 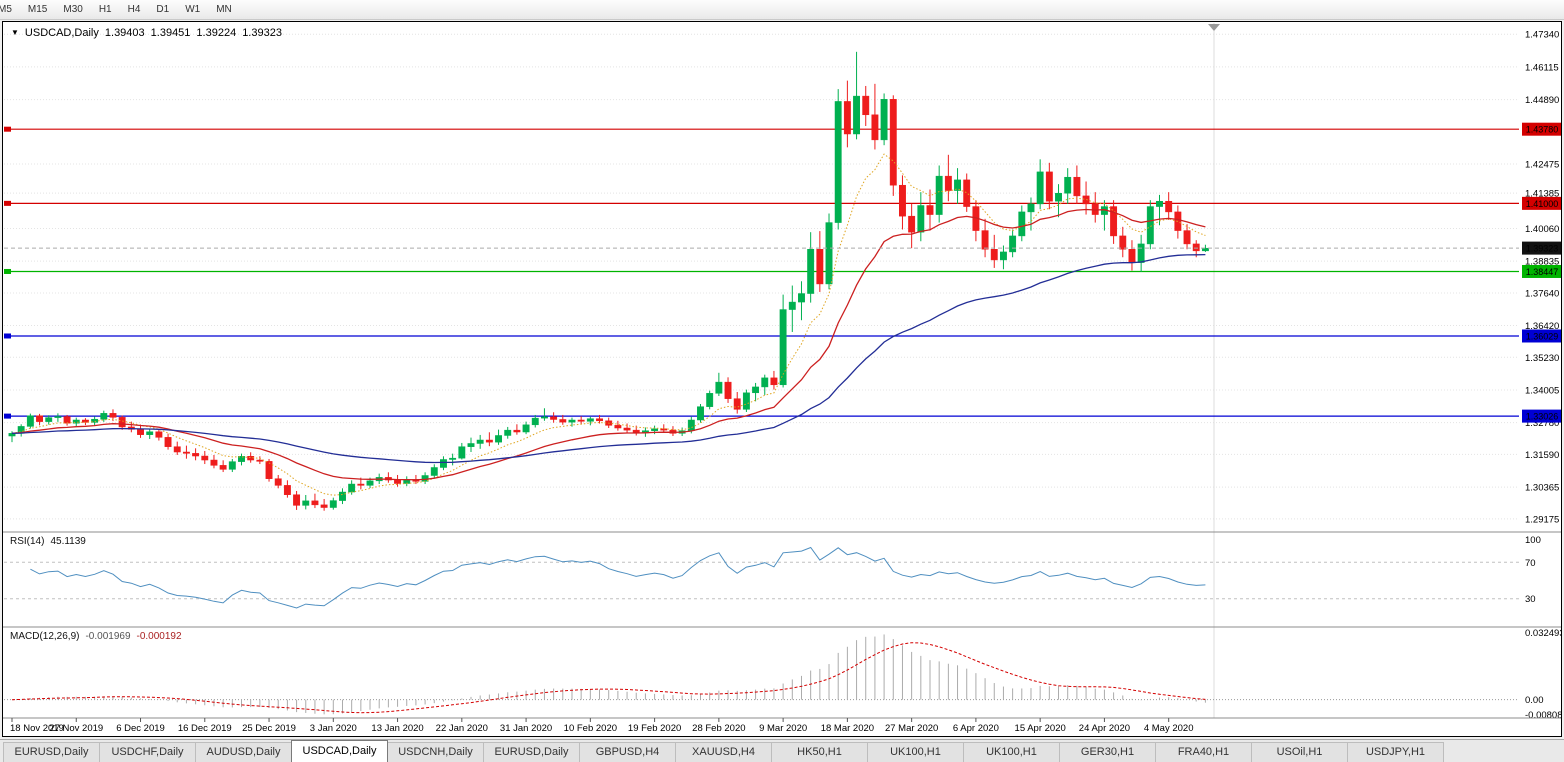 I want to click on timeframe-h4-button: H4, so click(x=134, y=9).